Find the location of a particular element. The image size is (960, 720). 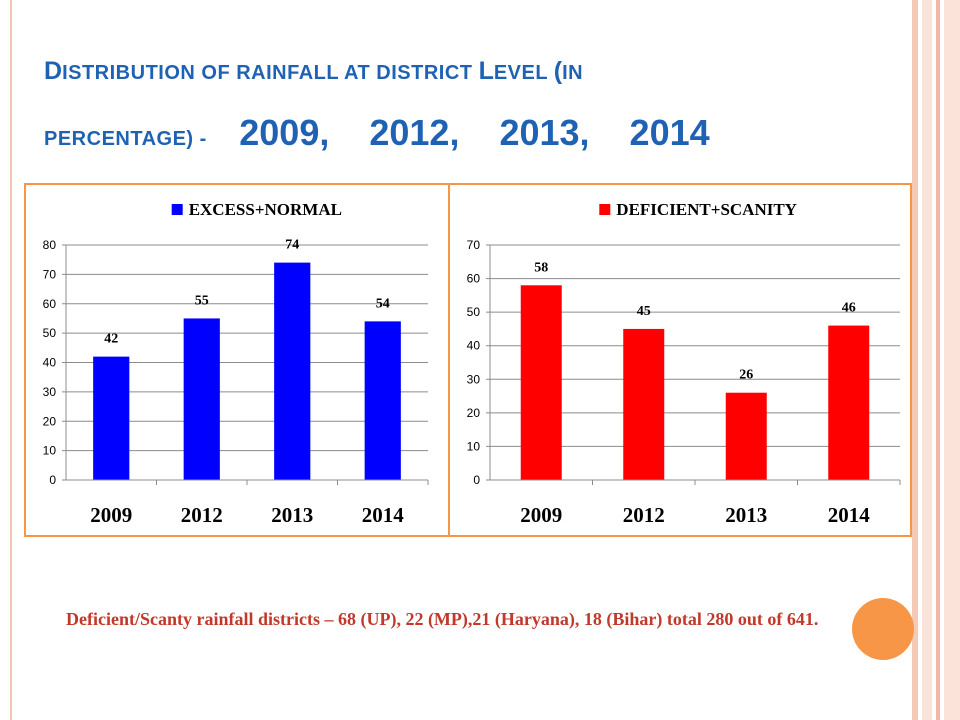

chart-divider is located at coordinates (449, 360).